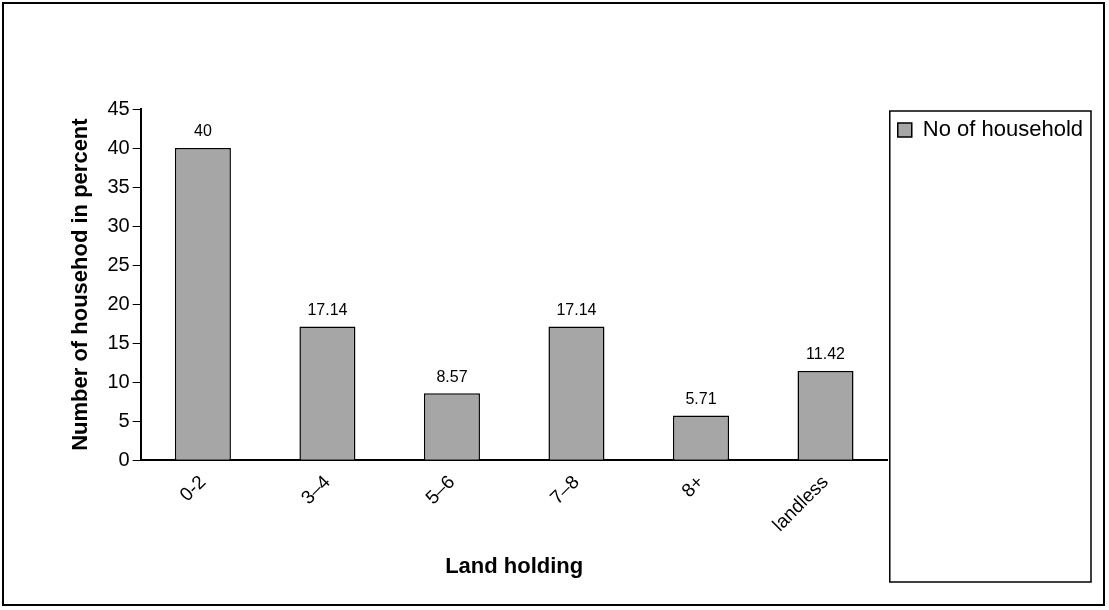 This screenshot has width=1109, height=610. I want to click on y-tick-label: 35, so click(118, 185).